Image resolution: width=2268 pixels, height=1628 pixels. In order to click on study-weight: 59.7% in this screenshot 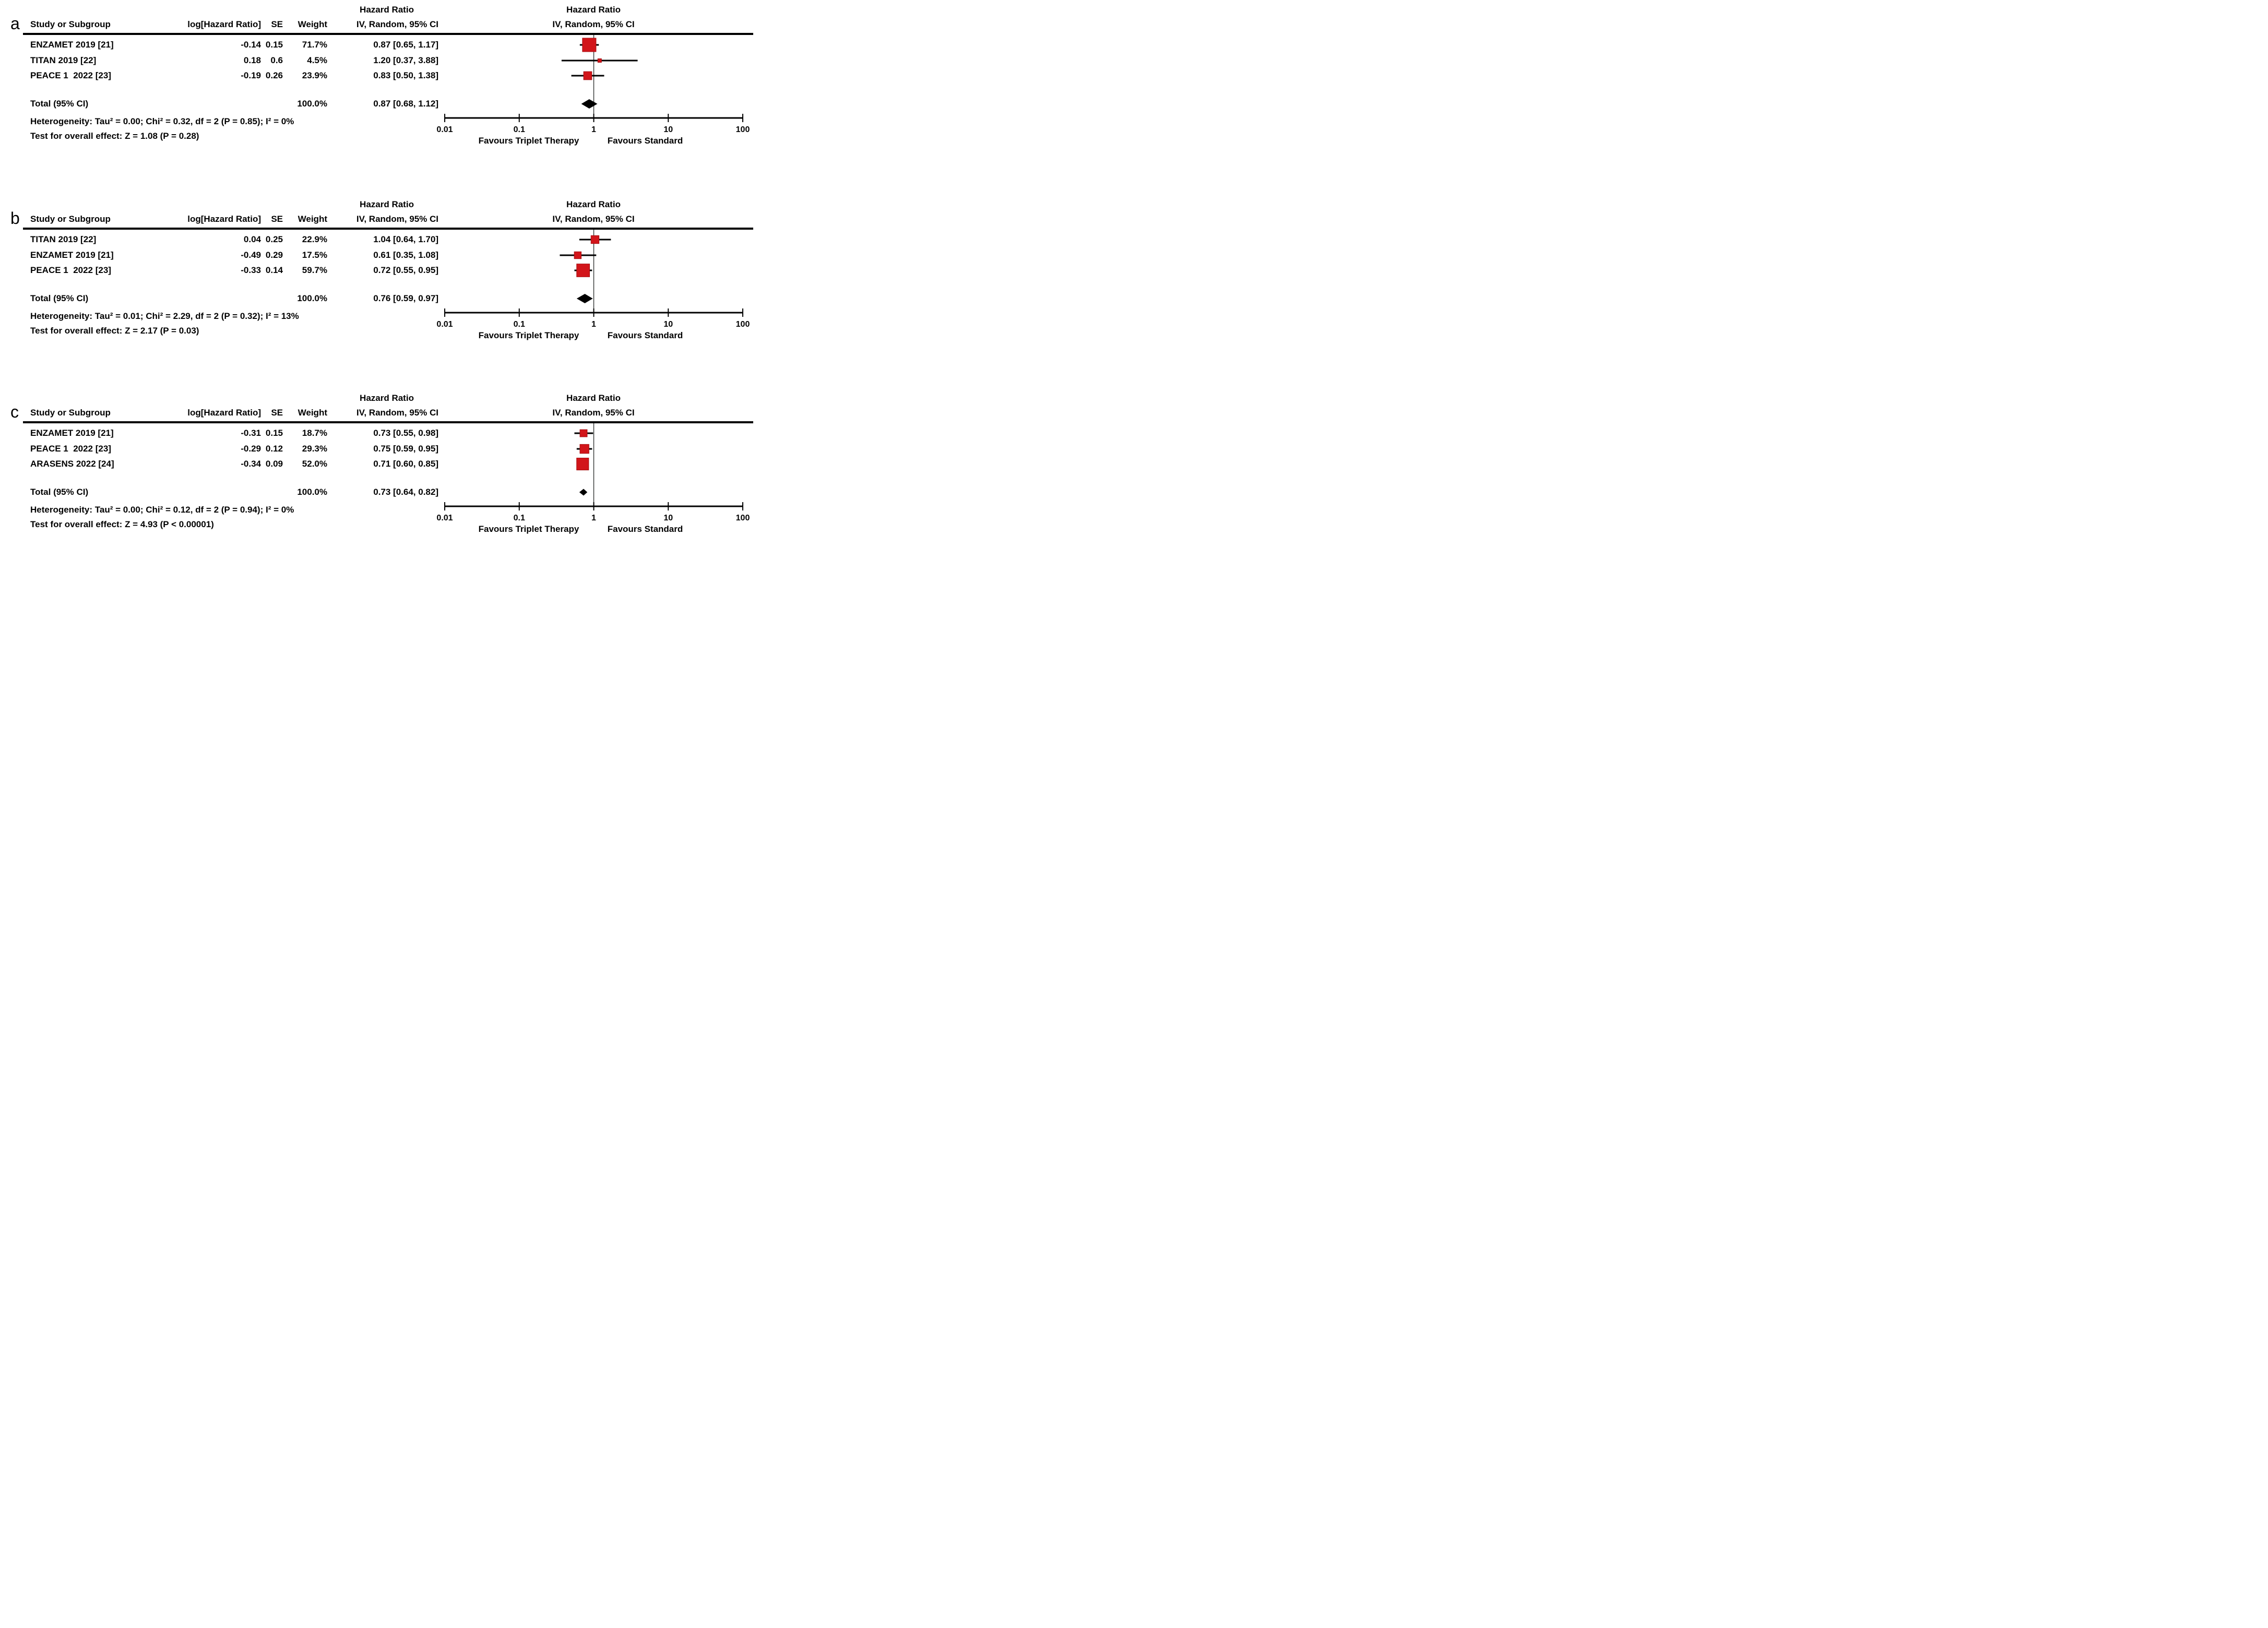, I will do `click(314, 270)`.